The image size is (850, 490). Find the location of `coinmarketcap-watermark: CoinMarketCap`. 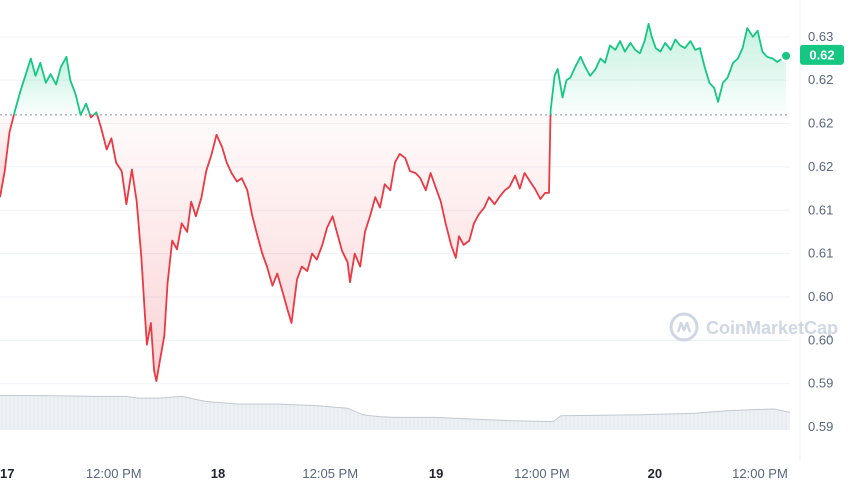

coinmarketcap-watermark: CoinMarketCap is located at coordinates (753, 327).